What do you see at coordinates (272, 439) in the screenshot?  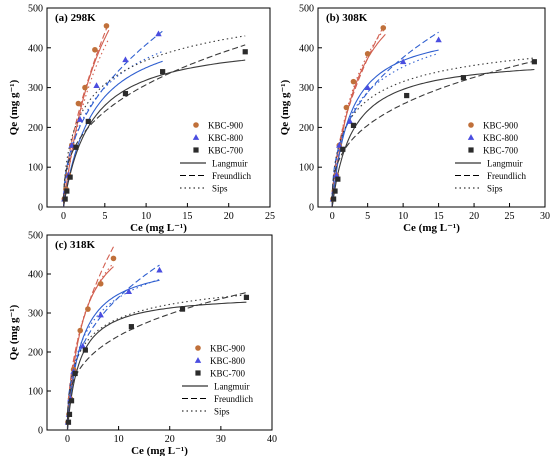 I see `x-tick-label: 40` at bounding box center [272, 439].